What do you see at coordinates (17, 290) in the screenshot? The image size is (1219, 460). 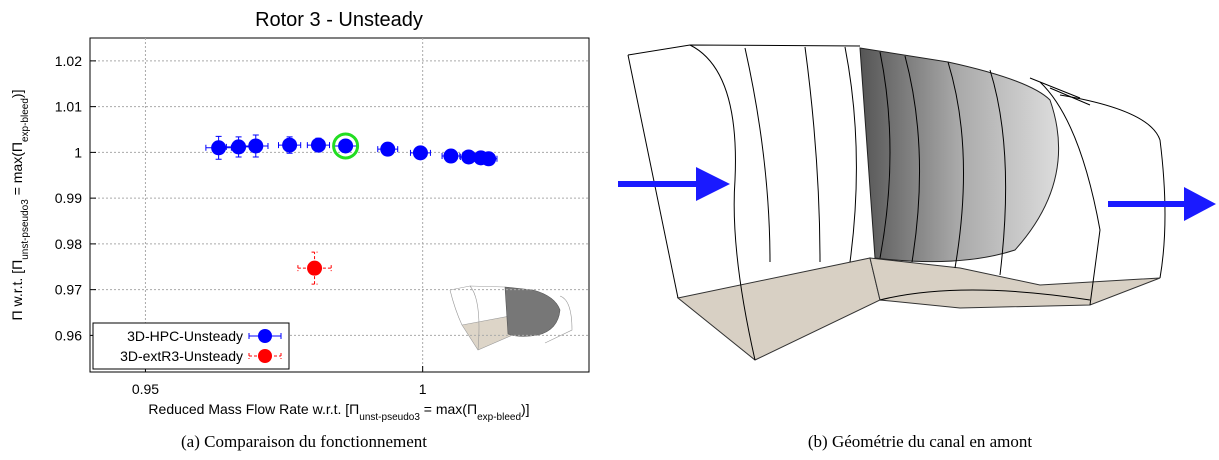 I see `label-part: Π w.r.t. [Π` at bounding box center [17, 290].